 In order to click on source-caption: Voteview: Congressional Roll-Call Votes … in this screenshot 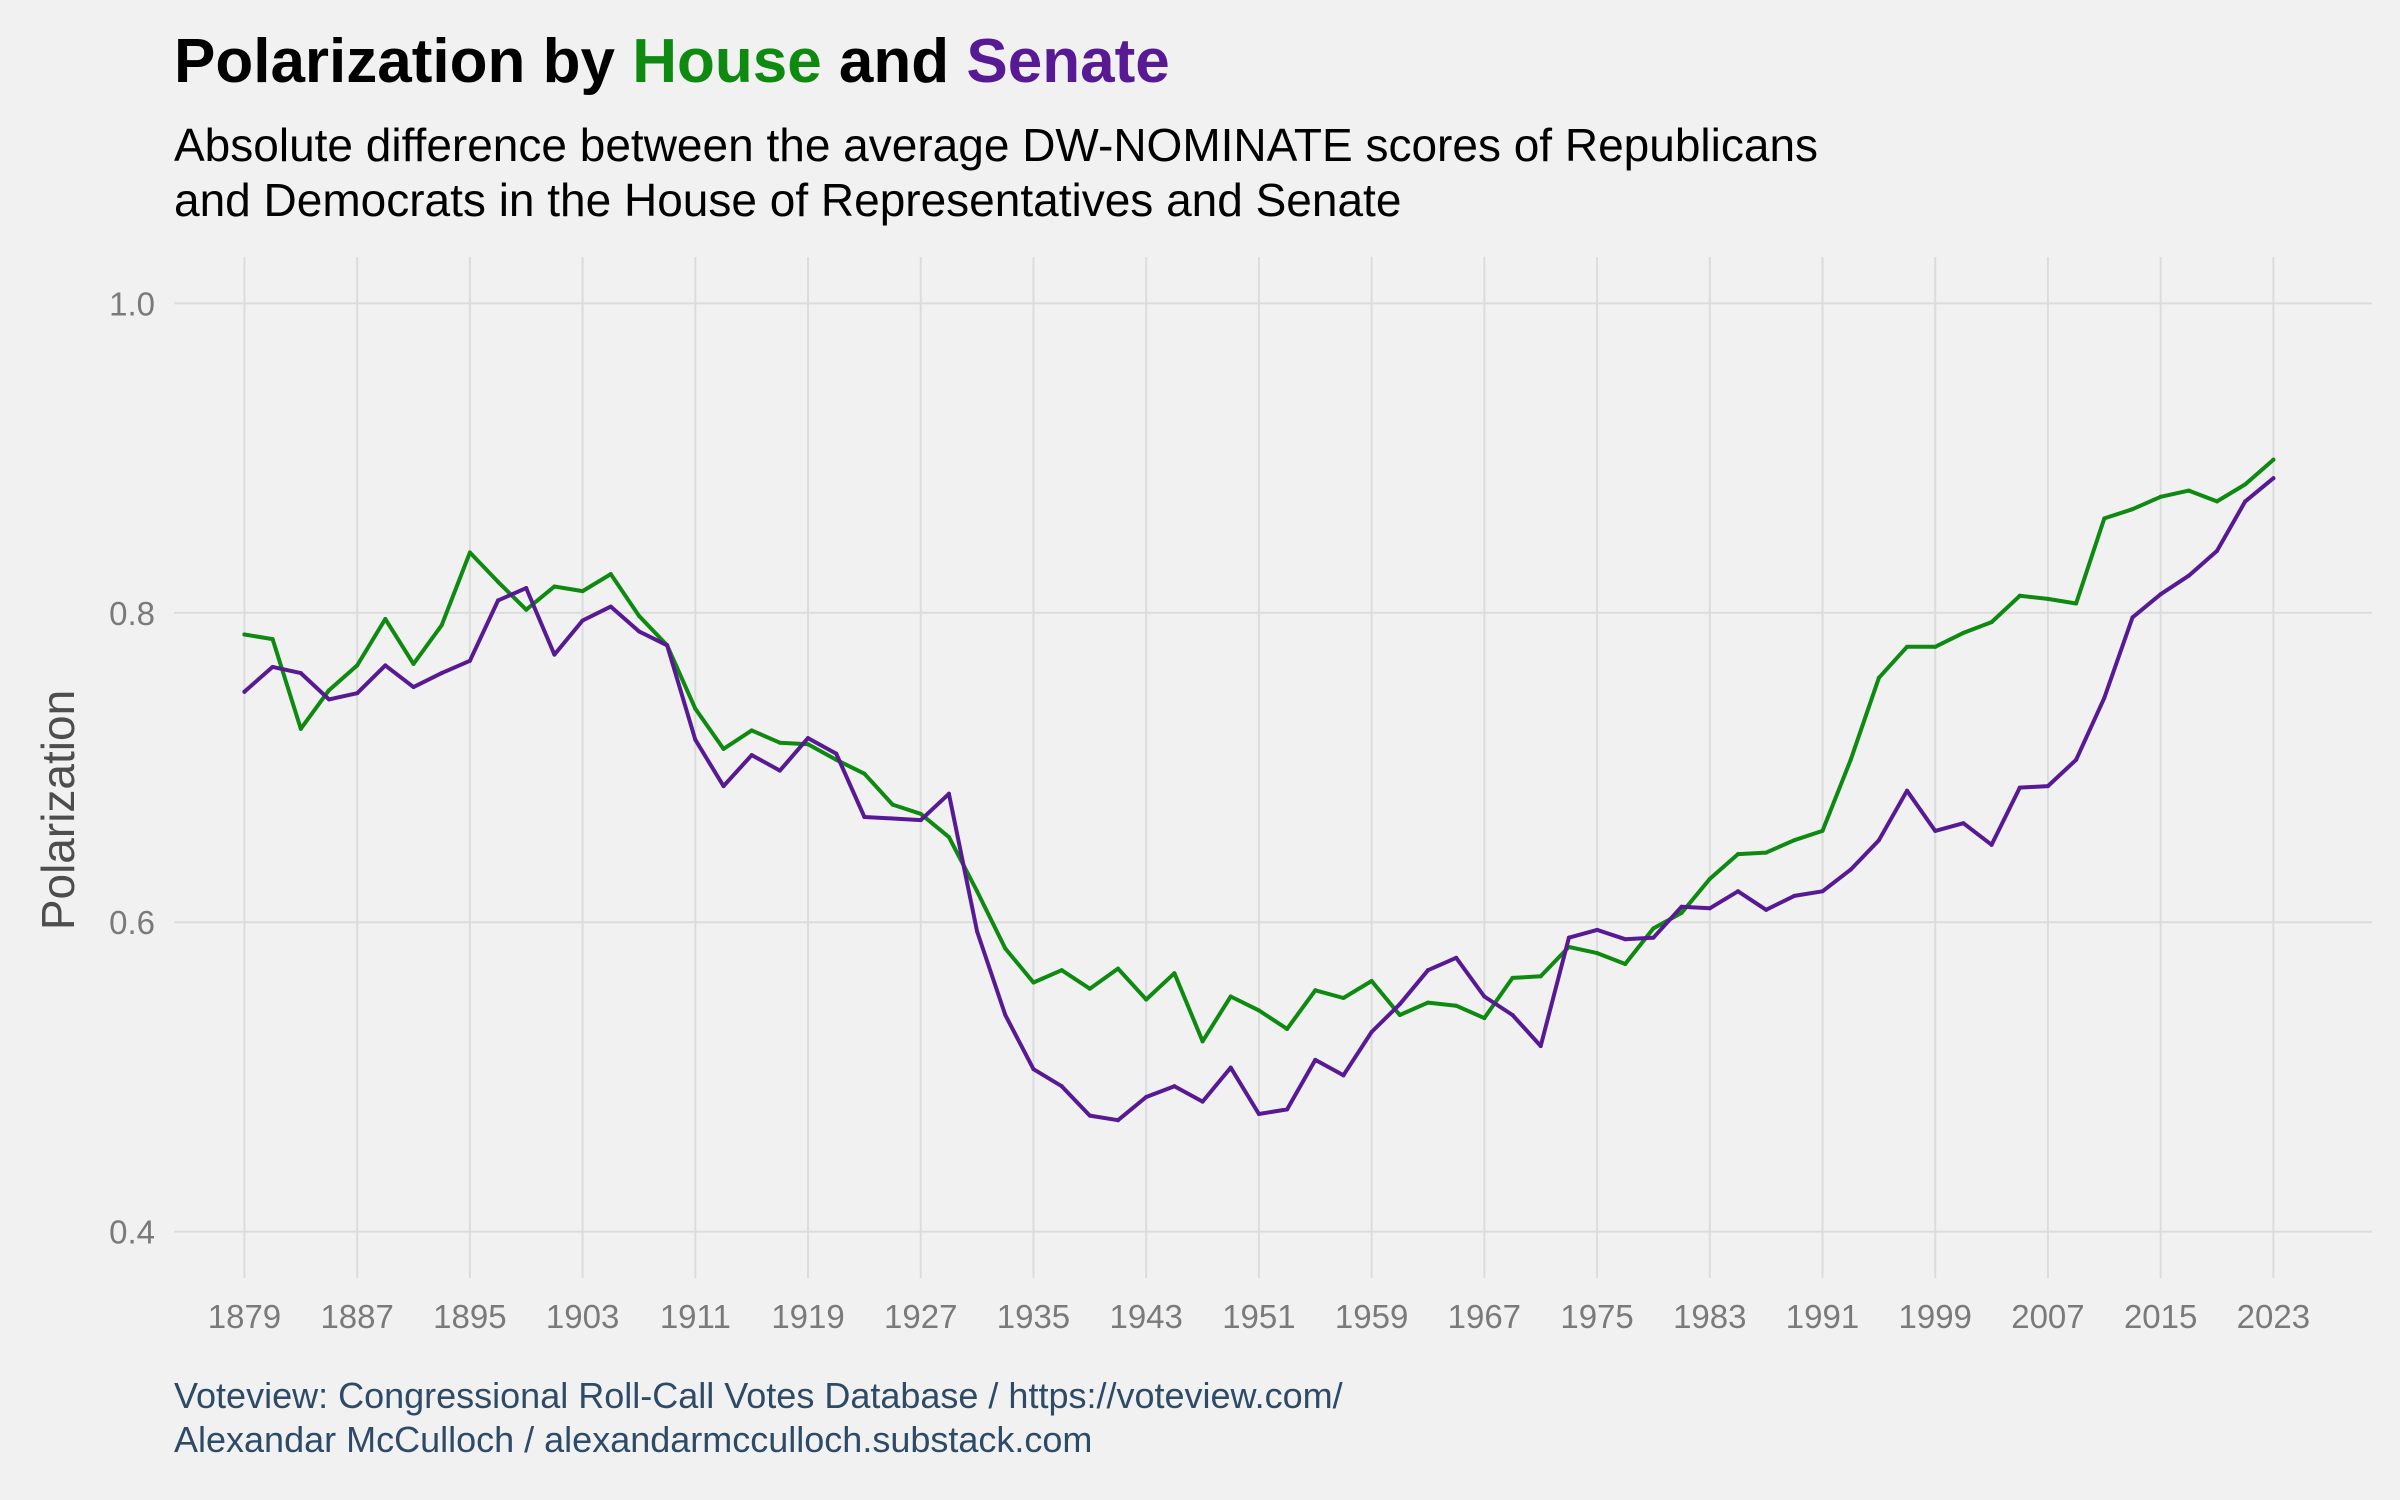, I will do `click(758, 1418)`.